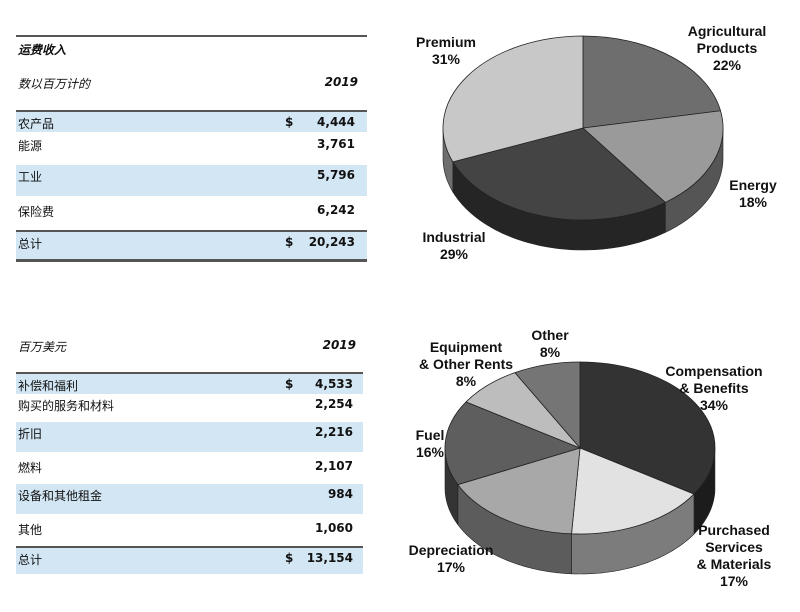  Describe the element at coordinates (453, 245) in the screenshot. I see `slice-label: Industrial 29%` at that location.